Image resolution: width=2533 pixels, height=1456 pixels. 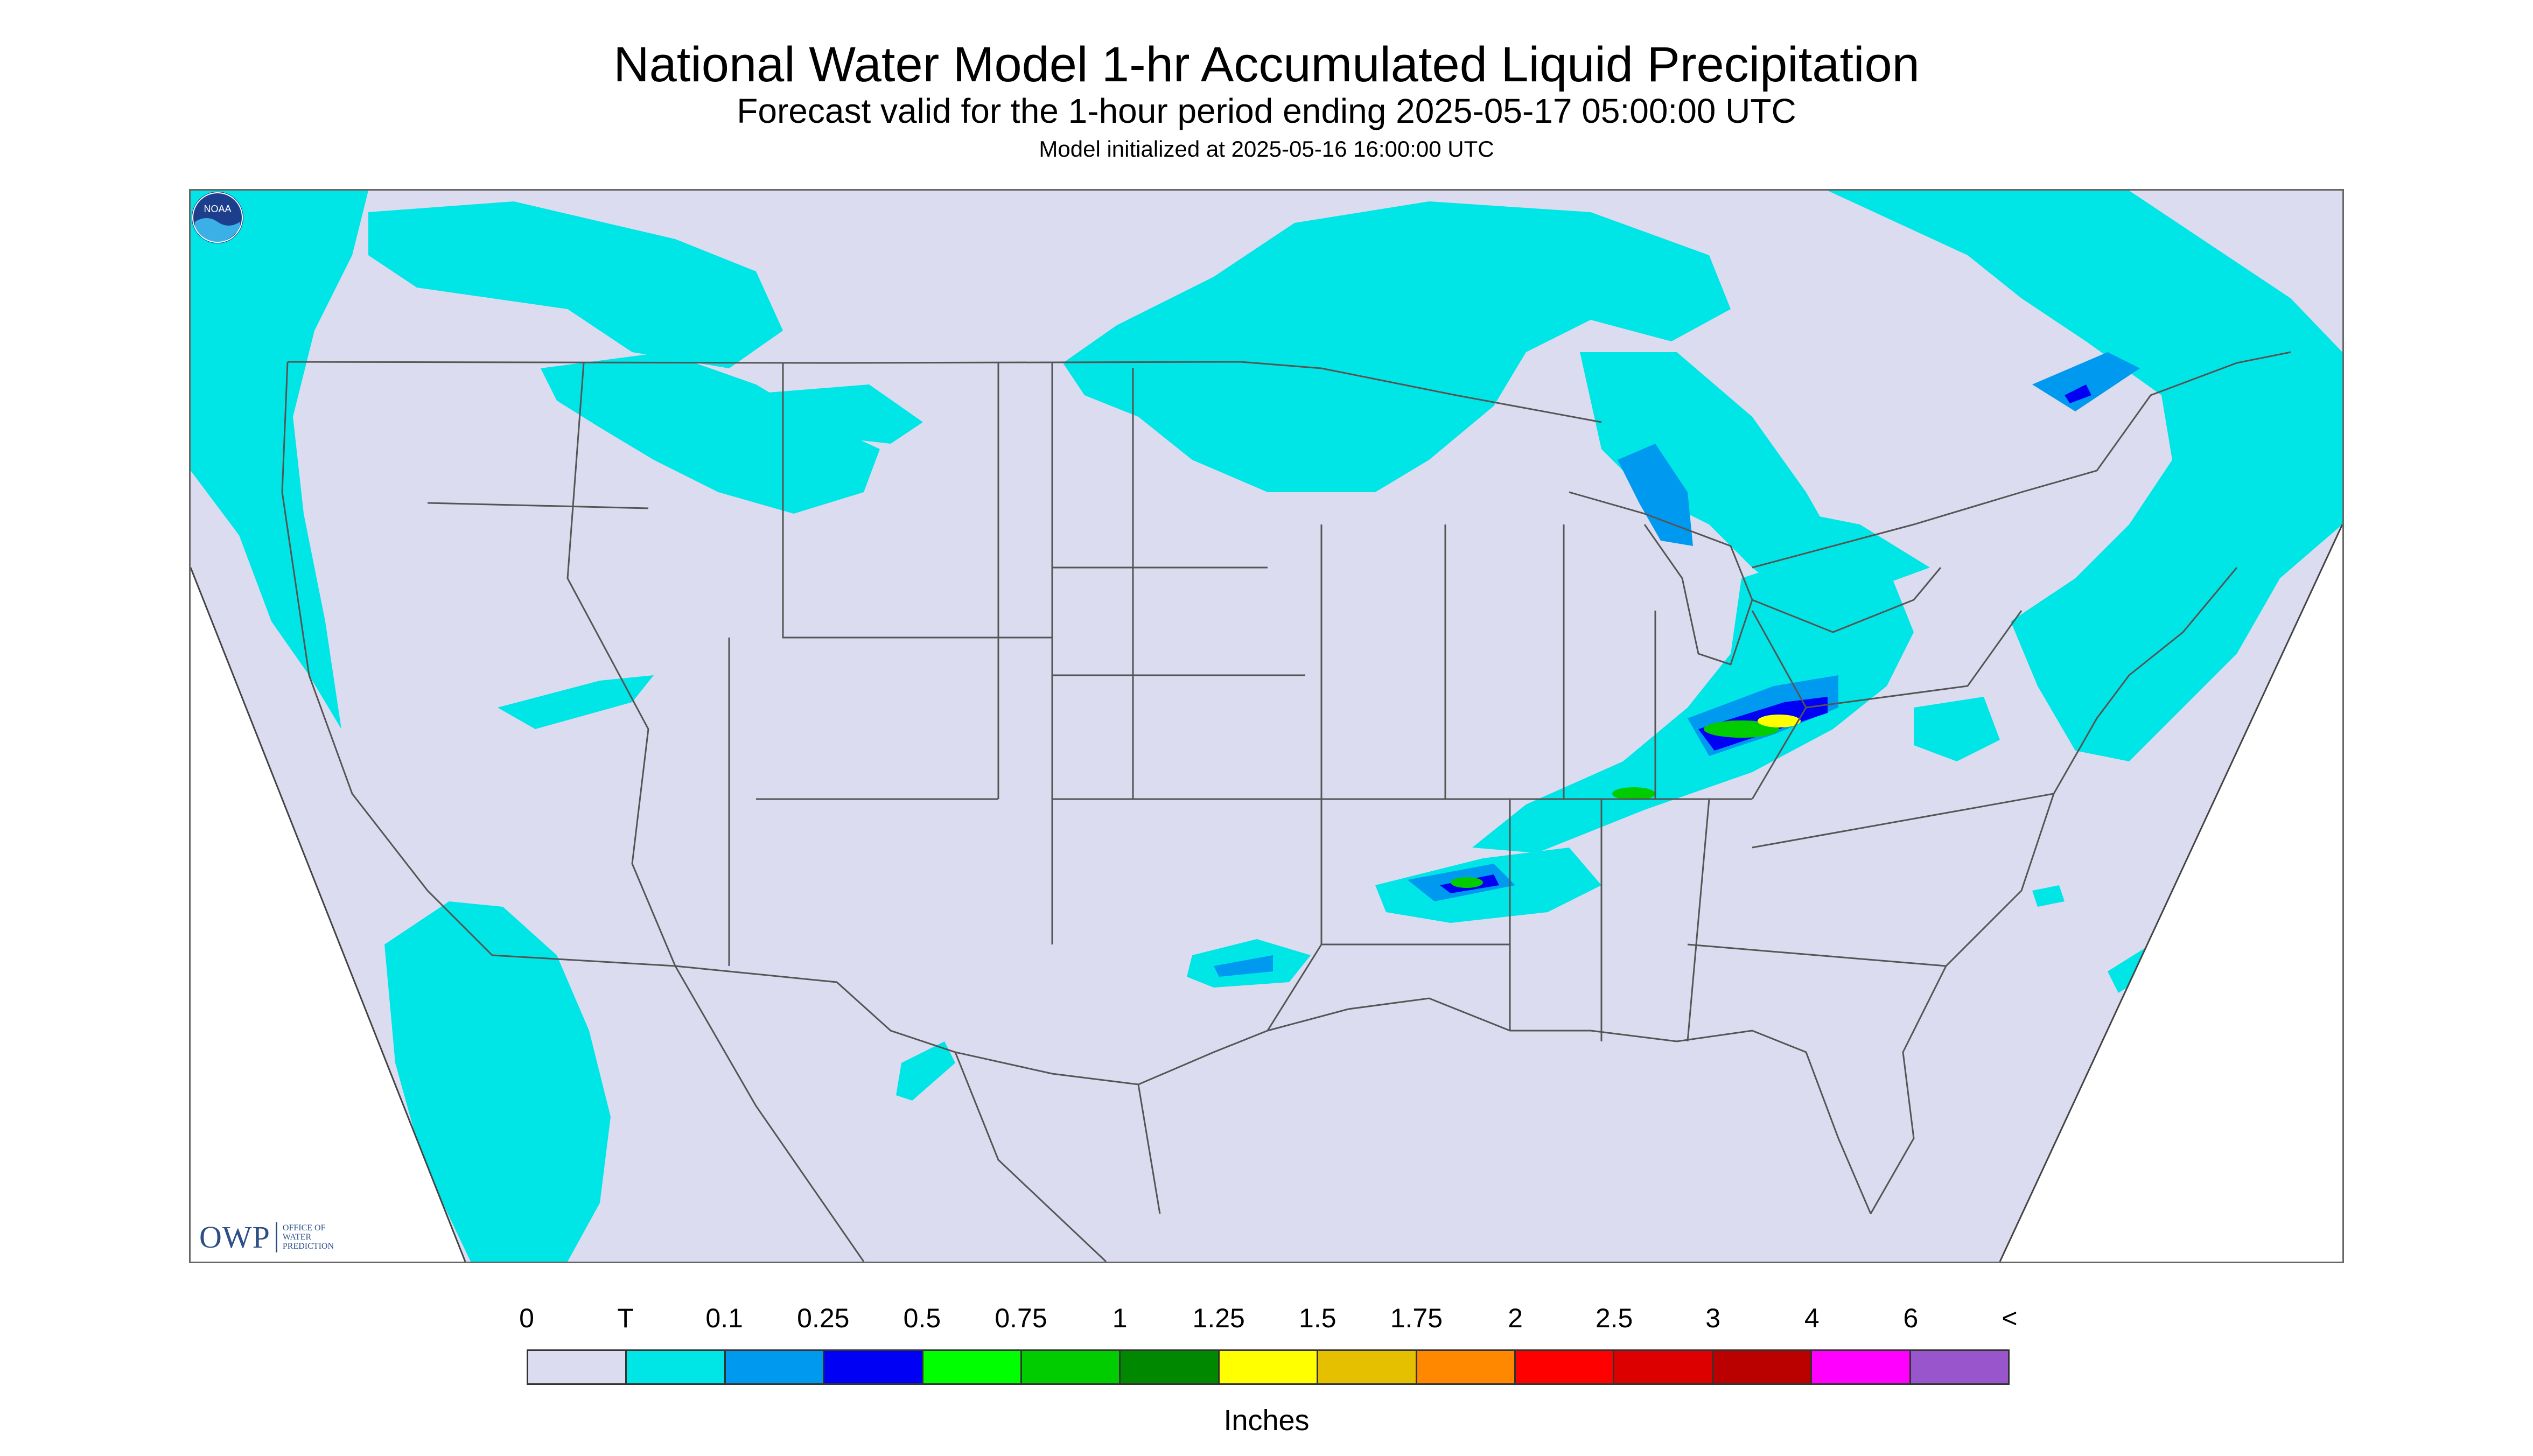 I want to click on legend-tick-label: 0.1, so click(x=724, y=1318).